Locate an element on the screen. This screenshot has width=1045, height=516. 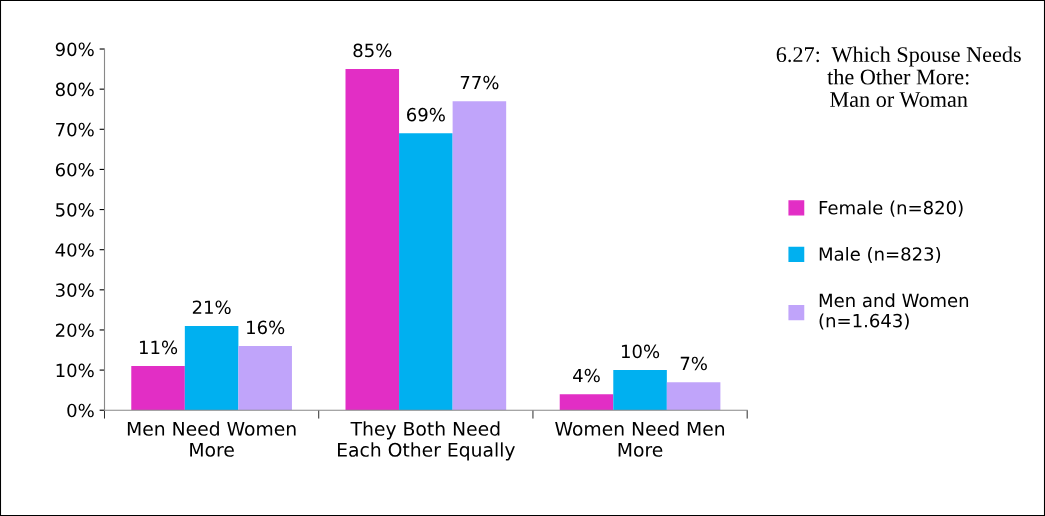
x-tick-label: Men Need Women More is located at coordinates (211, 439).